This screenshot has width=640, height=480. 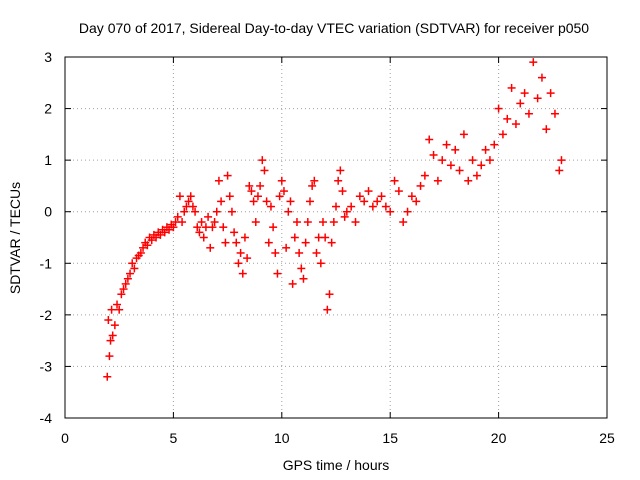 I want to click on x-tick-label: 5, so click(x=174, y=438).